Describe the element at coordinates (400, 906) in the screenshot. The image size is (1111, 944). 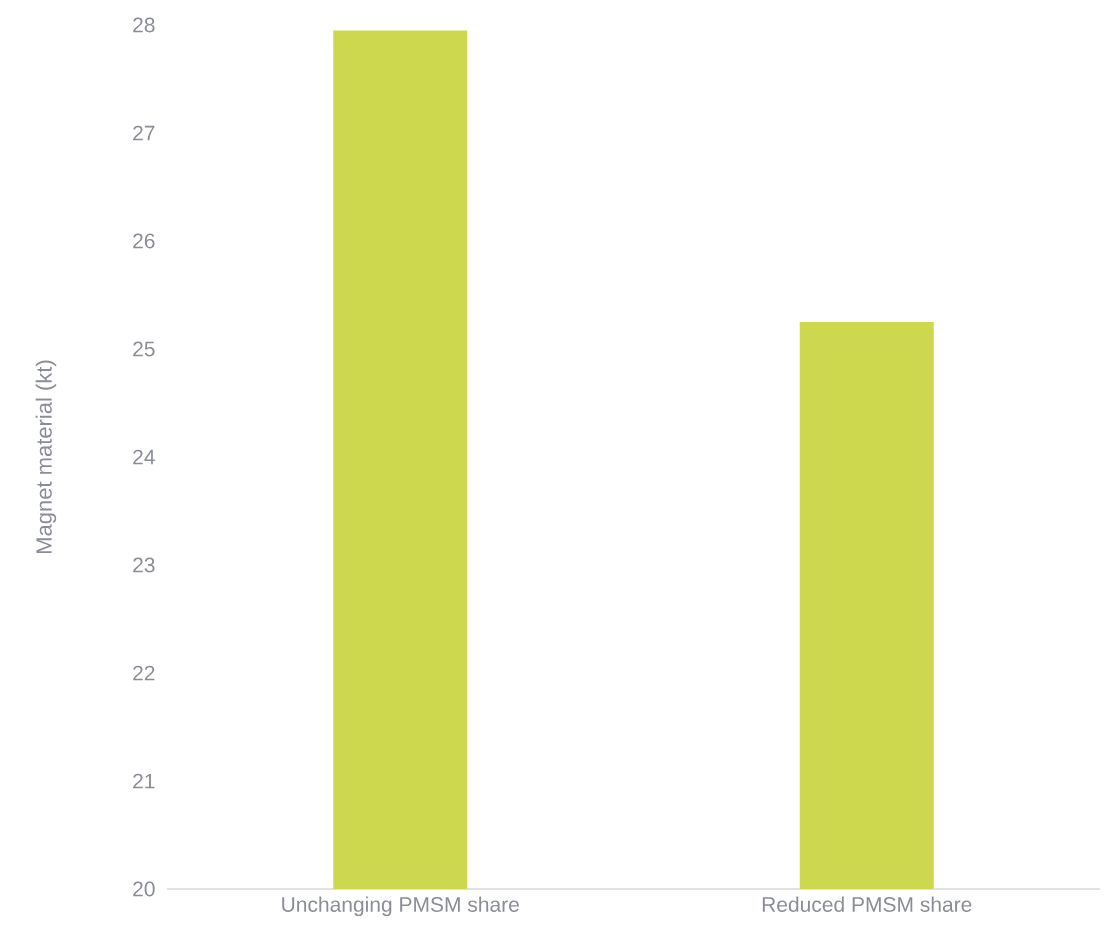
I see `x-tick-label: Unchanging PMSM share` at that location.